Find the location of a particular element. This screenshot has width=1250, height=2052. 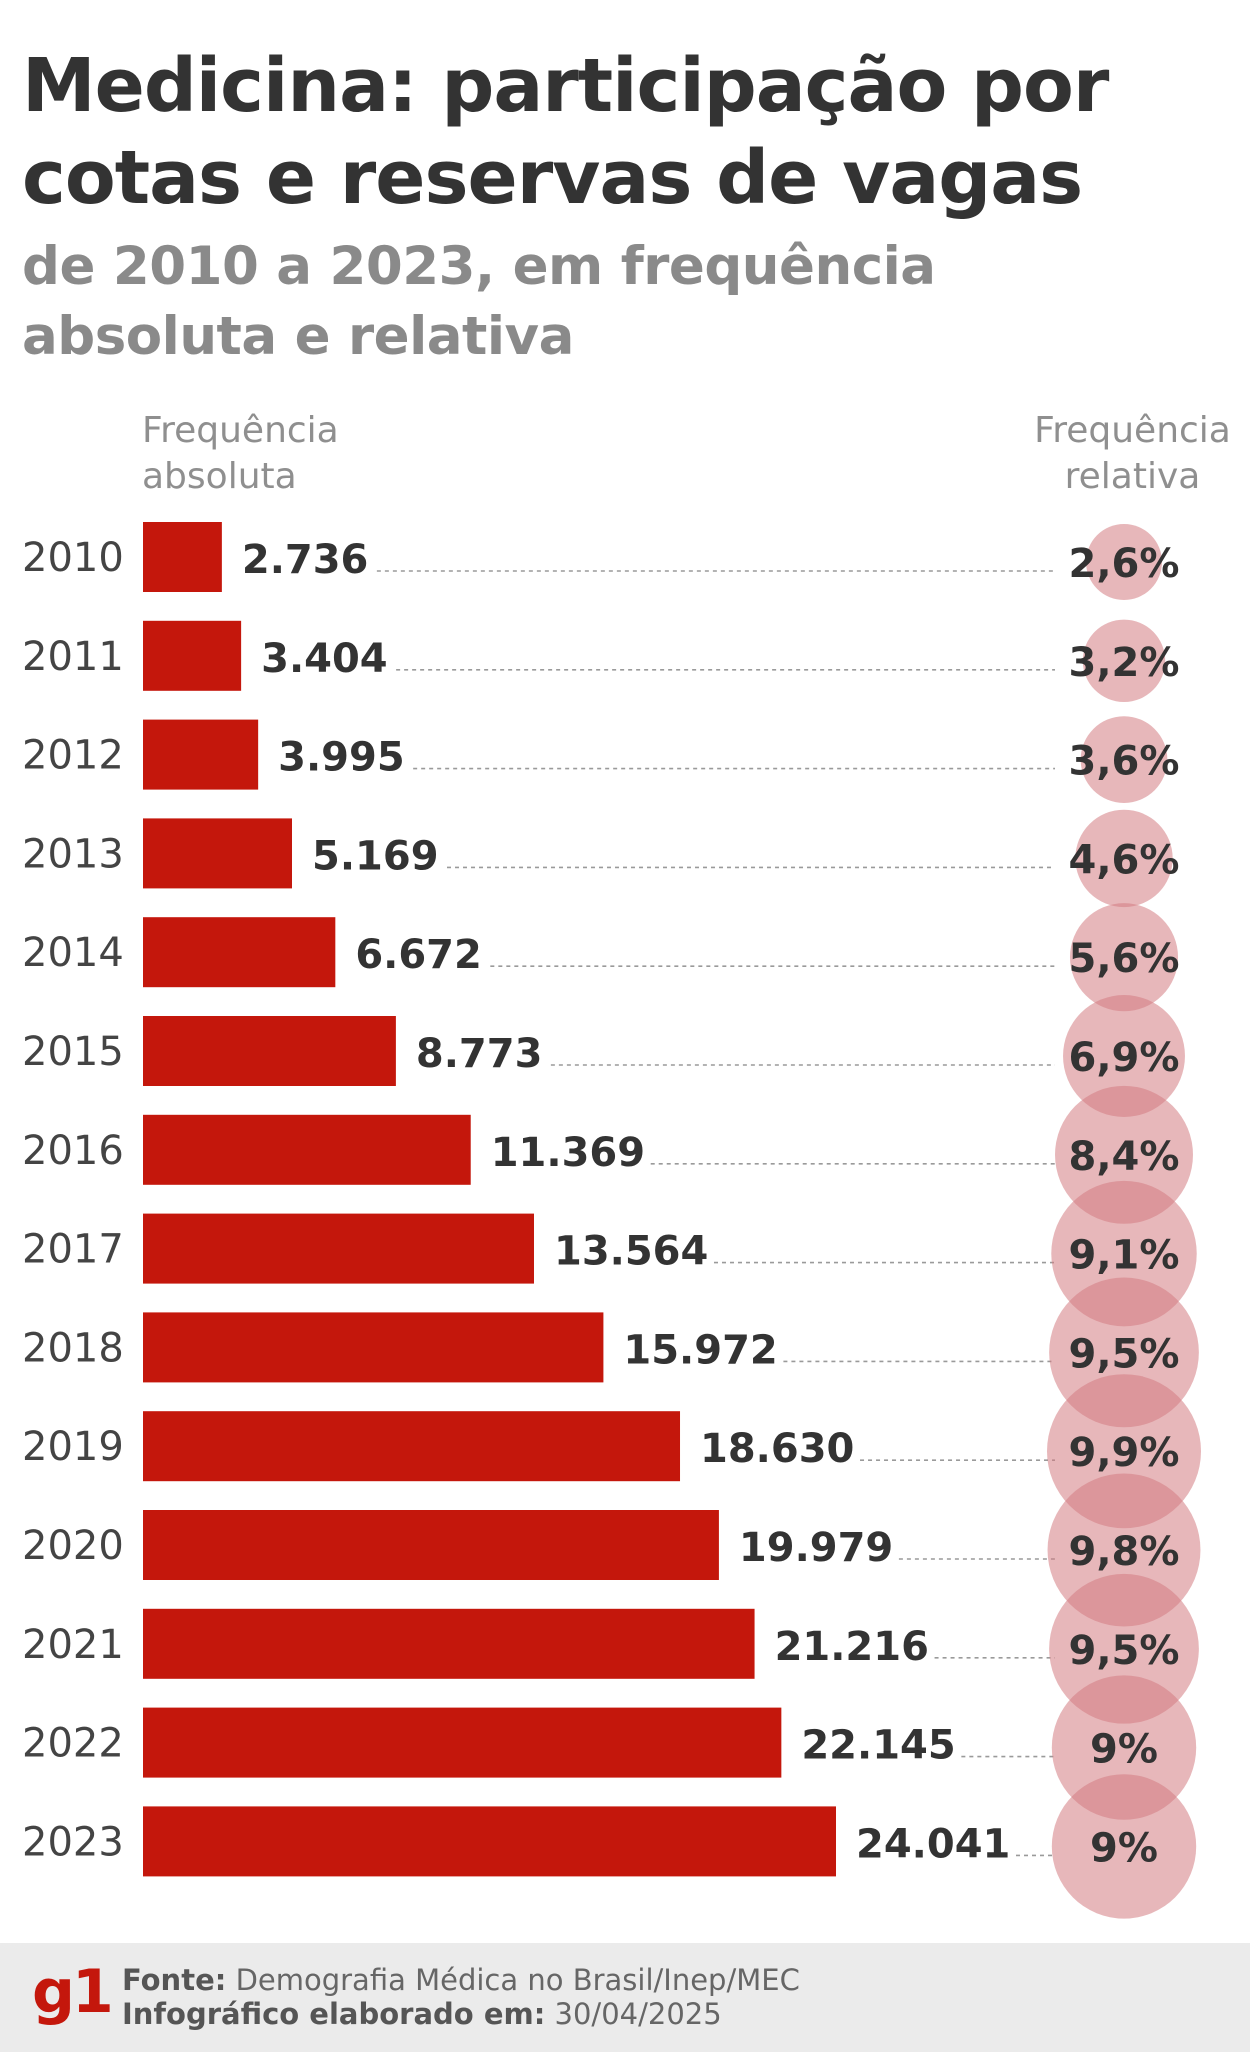

bar-2020 is located at coordinates (431, 1545).